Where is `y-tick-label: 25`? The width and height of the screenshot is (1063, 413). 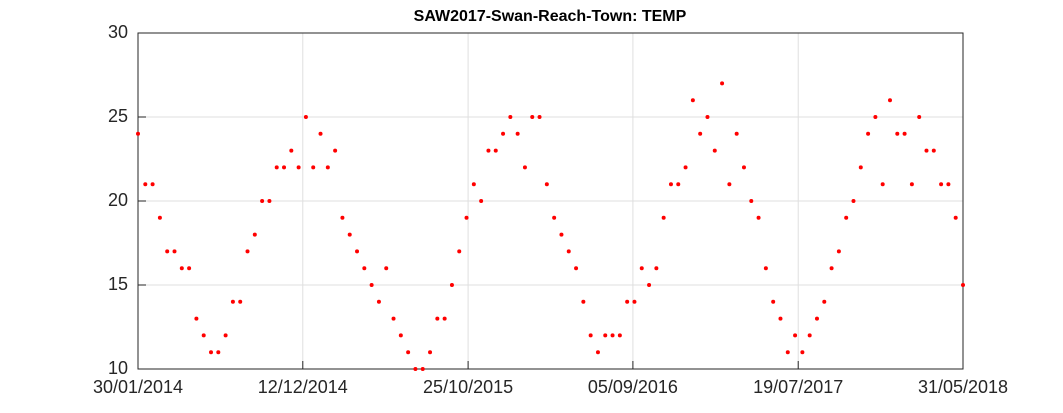 y-tick-label: 25 is located at coordinates (118, 116).